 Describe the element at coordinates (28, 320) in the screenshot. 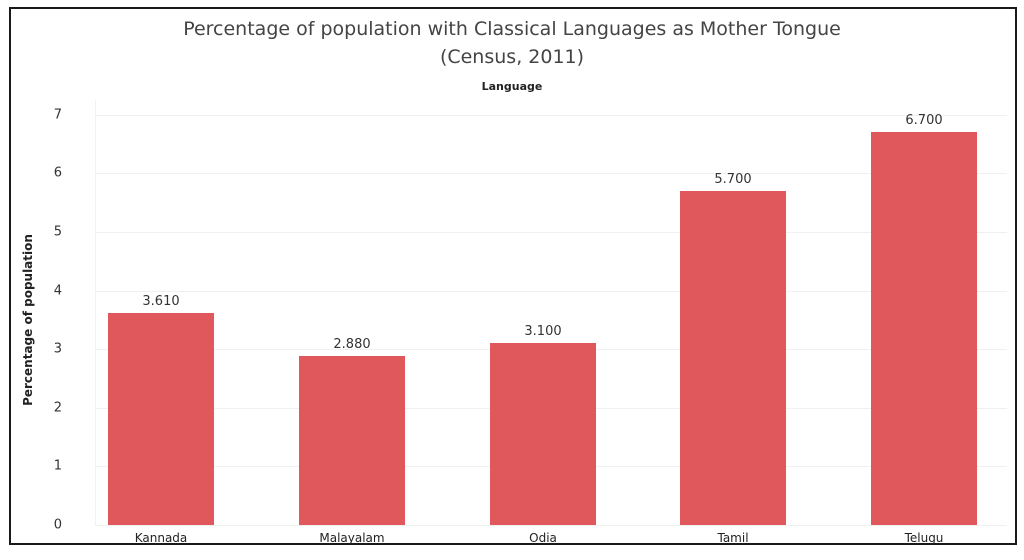

I see `y-axis-label: Percentage of population` at that location.